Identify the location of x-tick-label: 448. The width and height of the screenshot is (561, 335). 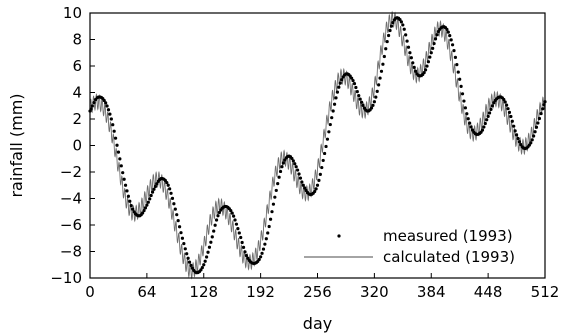
(488, 292).